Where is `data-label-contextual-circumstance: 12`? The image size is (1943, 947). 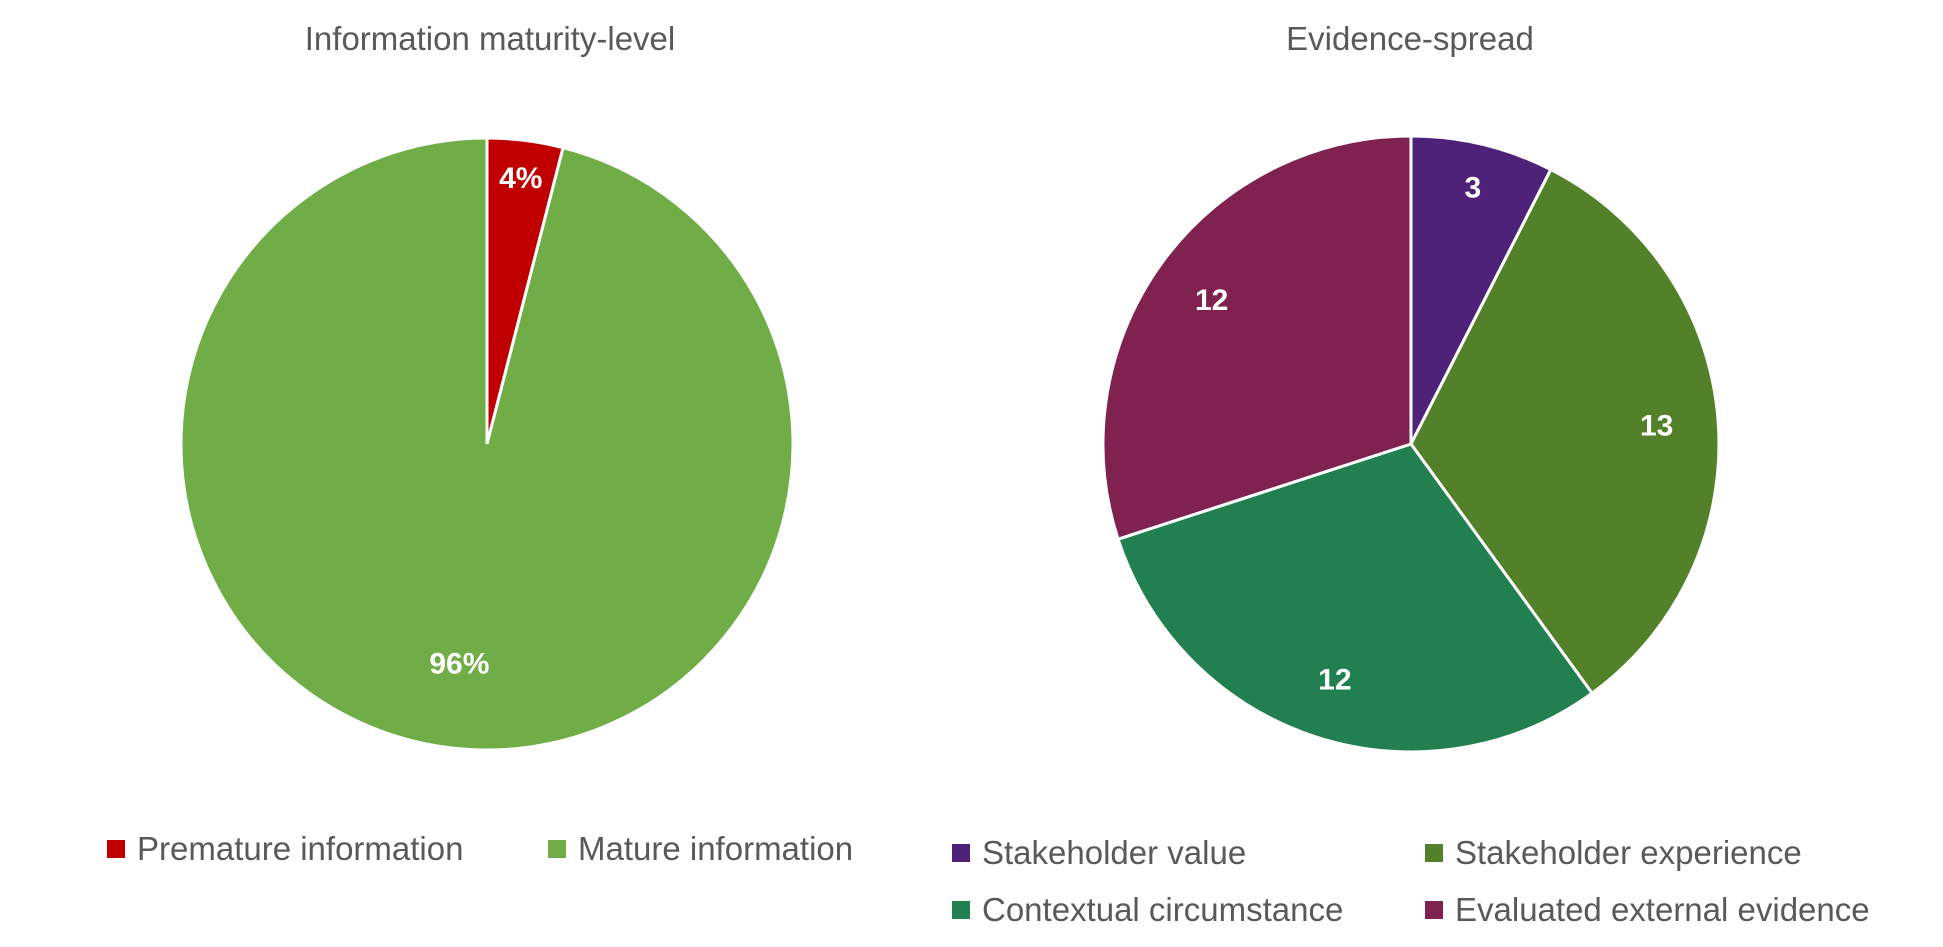 data-label-contextual-circumstance: 12 is located at coordinates (1334, 679).